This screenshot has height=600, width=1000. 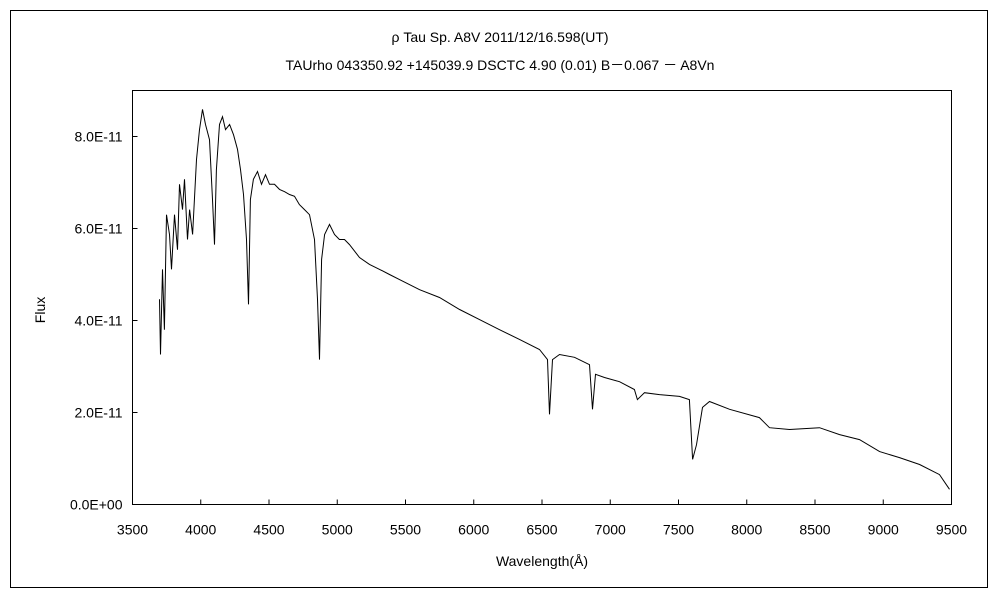 What do you see at coordinates (99, 137) in the screenshot?
I see `y-tick-label: 8.0E-11` at bounding box center [99, 137].